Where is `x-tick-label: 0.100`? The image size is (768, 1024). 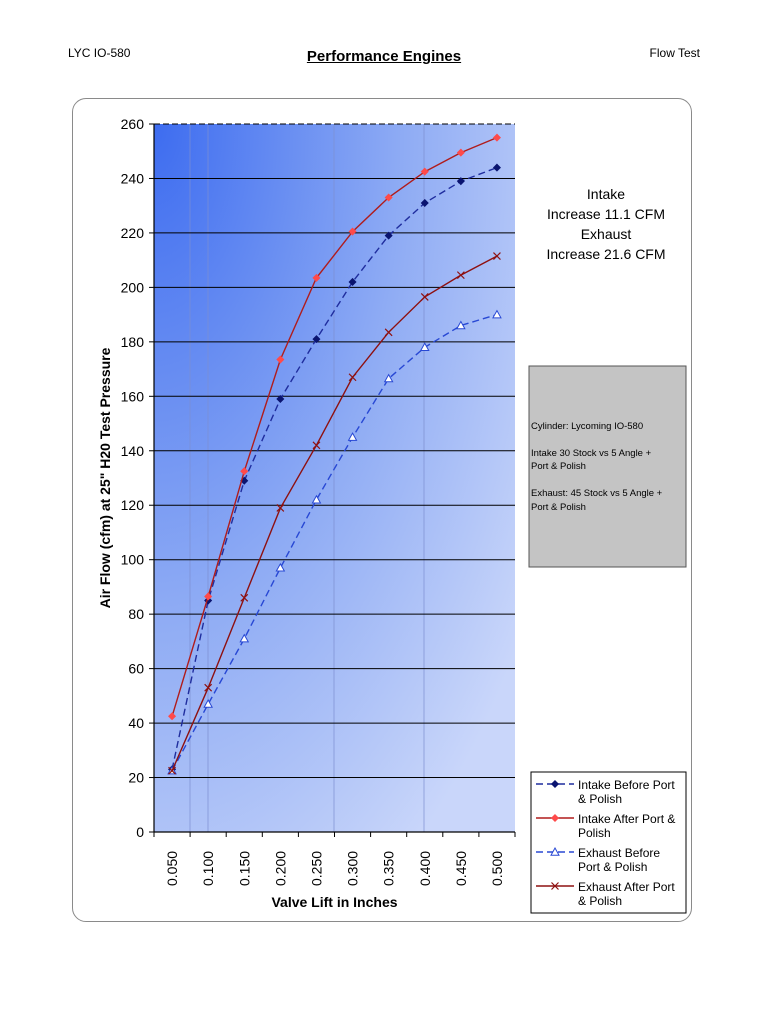 x-tick-label: 0.100 is located at coordinates (208, 868).